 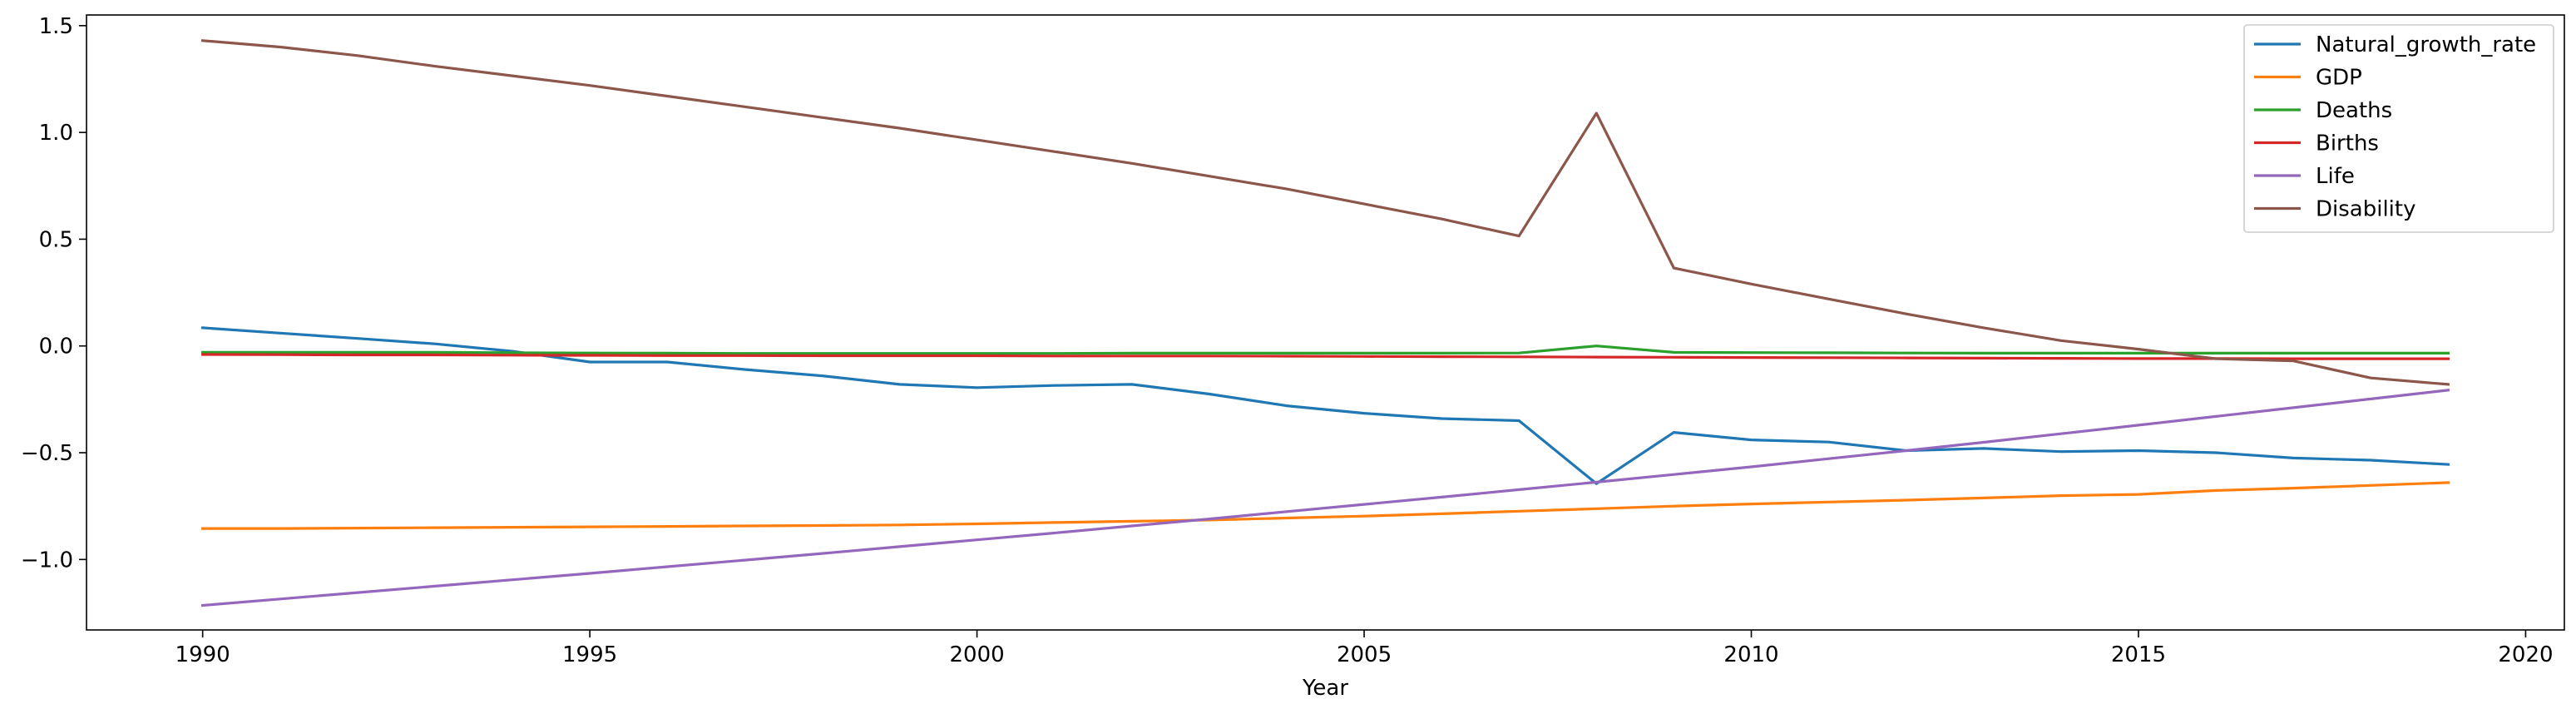 I want to click on y-tick-label: 0.0, so click(x=56, y=347).